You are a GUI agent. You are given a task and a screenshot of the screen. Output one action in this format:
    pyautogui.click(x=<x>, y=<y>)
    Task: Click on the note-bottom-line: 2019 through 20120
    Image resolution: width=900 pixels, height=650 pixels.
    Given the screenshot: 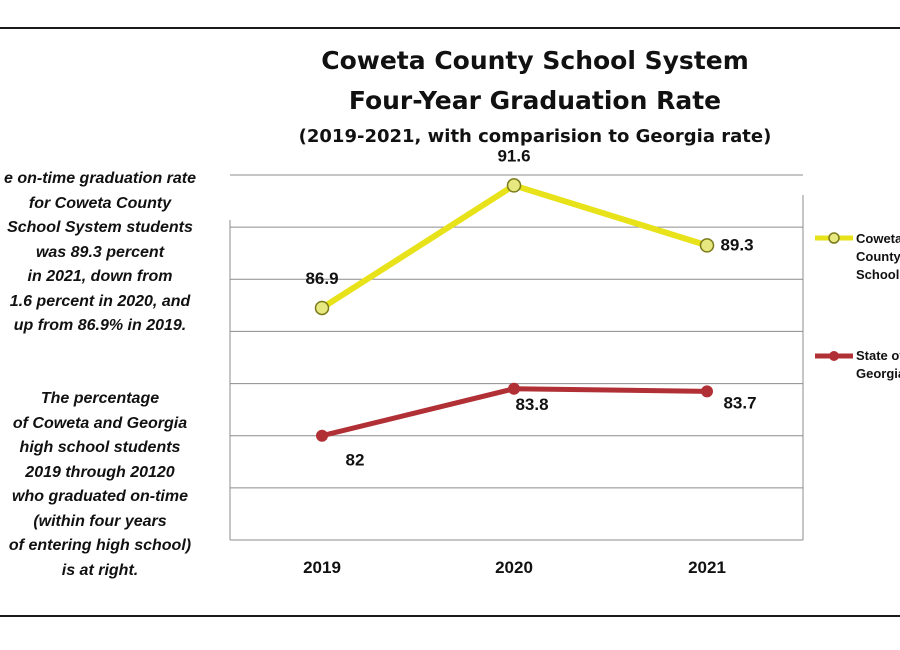 What is the action you would take?
    pyautogui.click(x=100, y=472)
    